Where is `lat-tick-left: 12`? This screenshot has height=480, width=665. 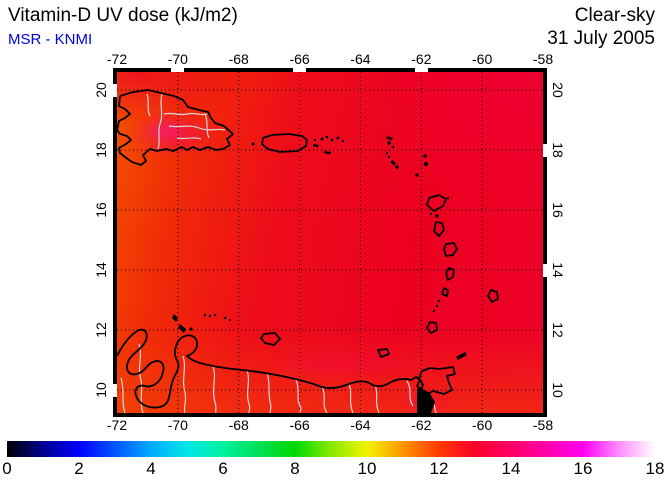
lat-tick-left: 12 is located at coordinates (101, 330).